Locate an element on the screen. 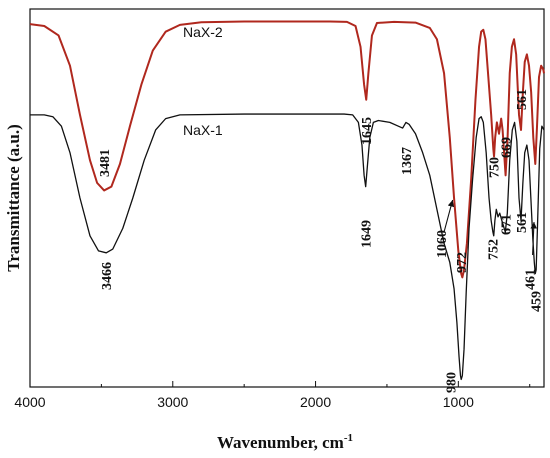 This screenshot has height=458, width=550. peak-label-nax-2-972: 972 is located at coordinates (462, 262).